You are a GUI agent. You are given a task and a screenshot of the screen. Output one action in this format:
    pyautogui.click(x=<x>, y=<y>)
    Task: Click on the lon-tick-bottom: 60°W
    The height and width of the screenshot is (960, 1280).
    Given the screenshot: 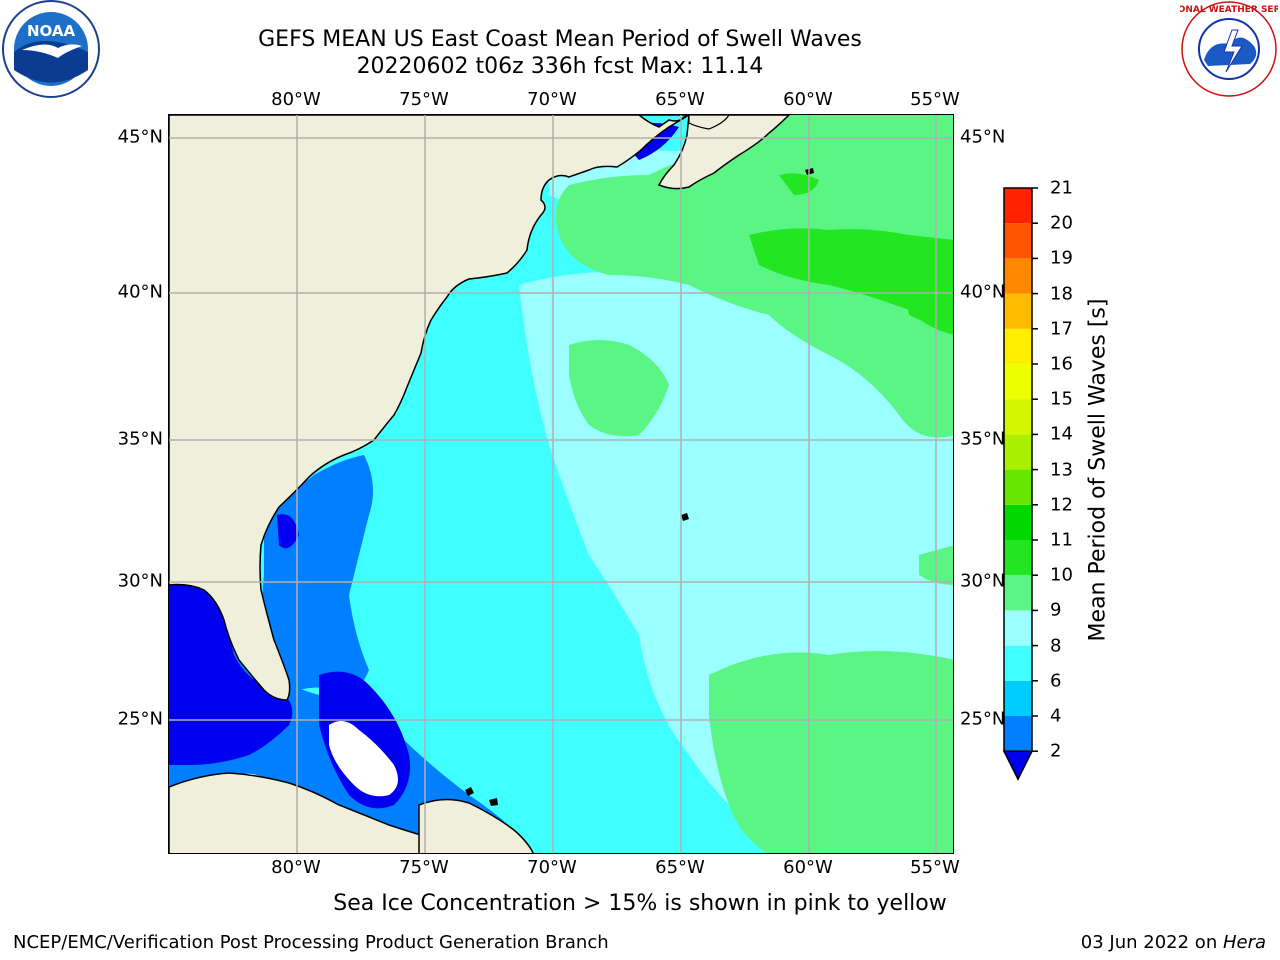 What is the action you would take?
    pyautogui.click(x=808, y=867)
    